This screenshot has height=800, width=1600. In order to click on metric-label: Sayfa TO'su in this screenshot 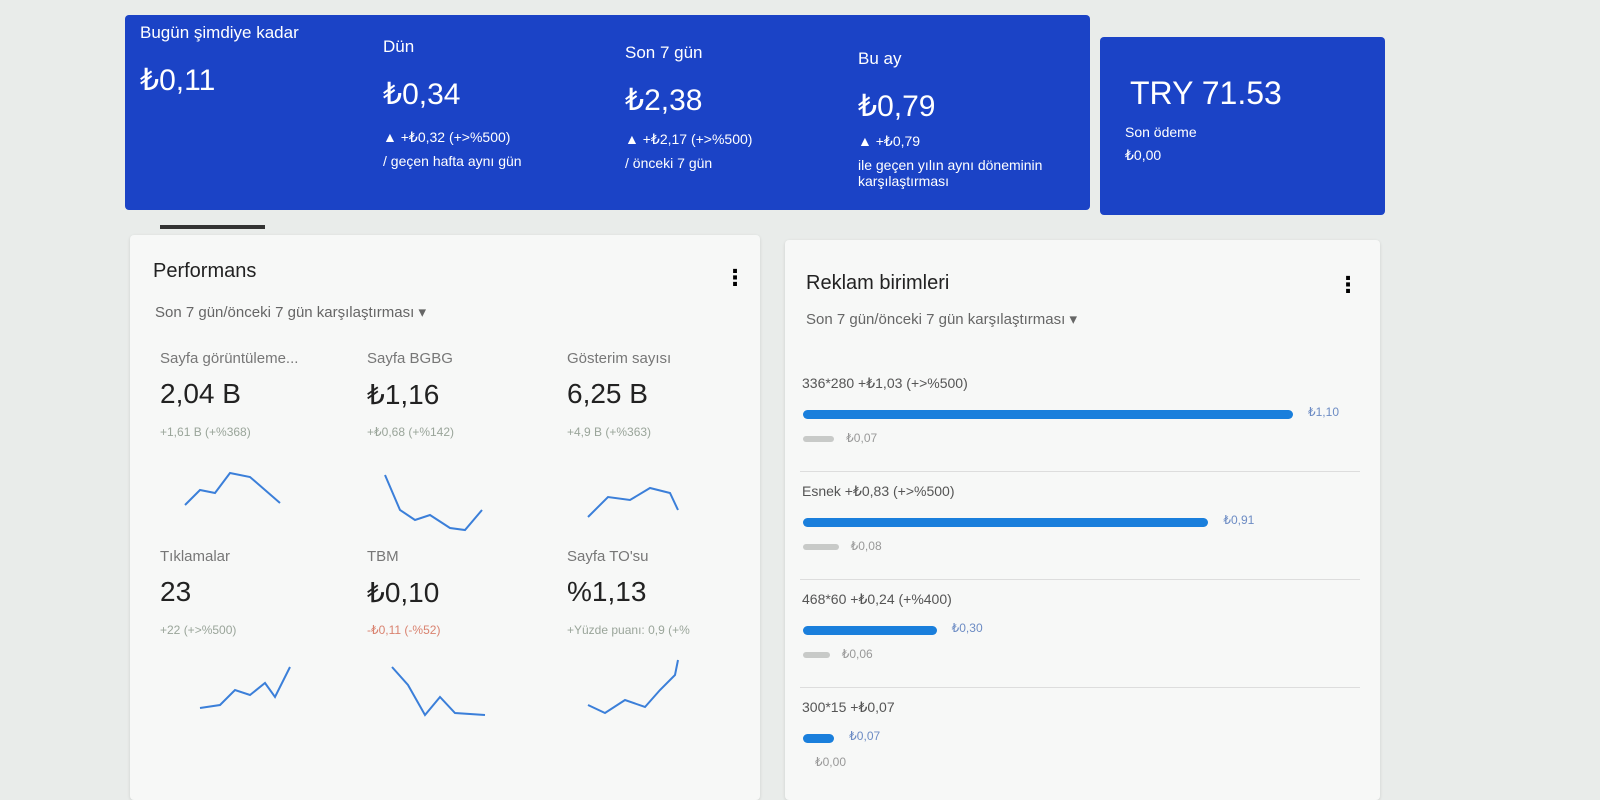, I will do `click(608, 556)`.